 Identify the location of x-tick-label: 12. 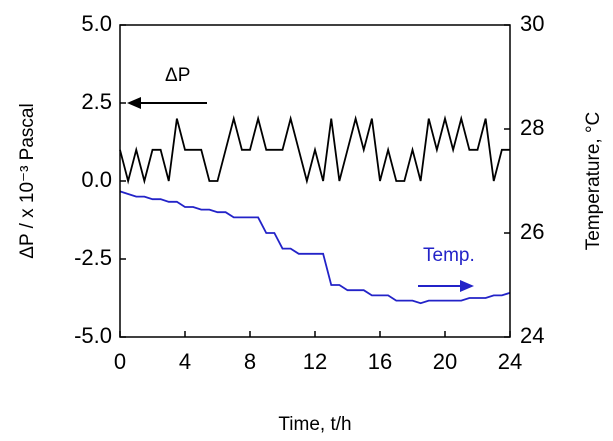
(315, 361).